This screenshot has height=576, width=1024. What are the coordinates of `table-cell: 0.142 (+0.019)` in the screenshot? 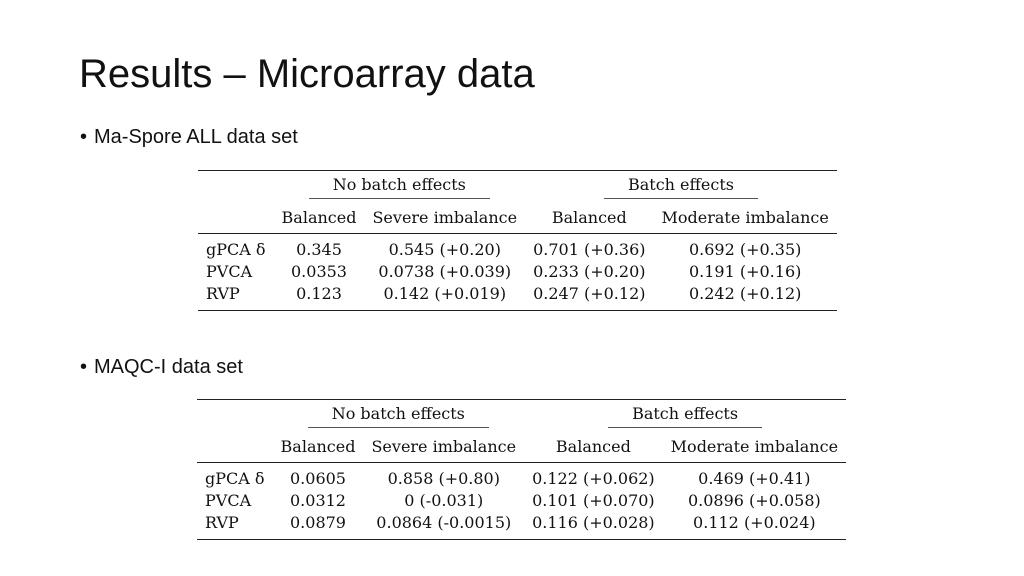 It's located at (445, 296).